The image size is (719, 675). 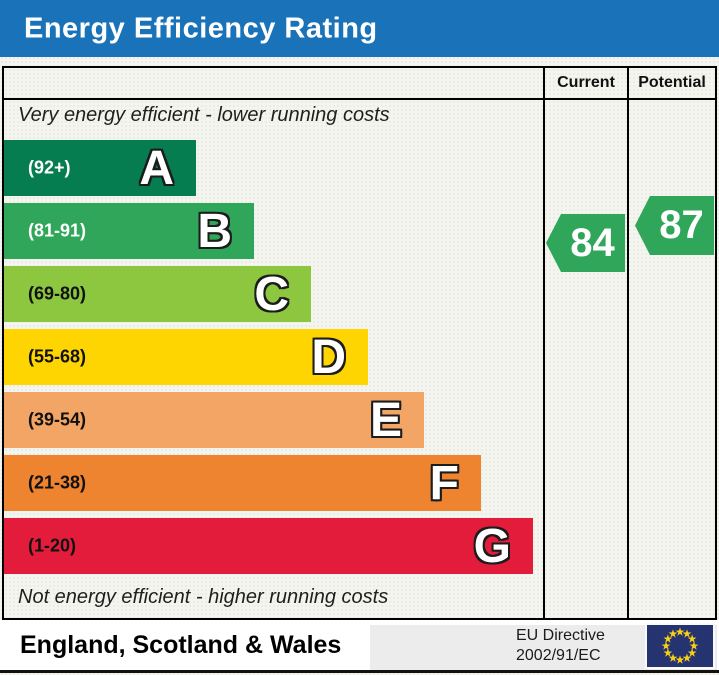 What do you see at coordinates (57, 293) in the screenshot?
I see `band-range-label: (69-80)` at bounding box center [57, 293].